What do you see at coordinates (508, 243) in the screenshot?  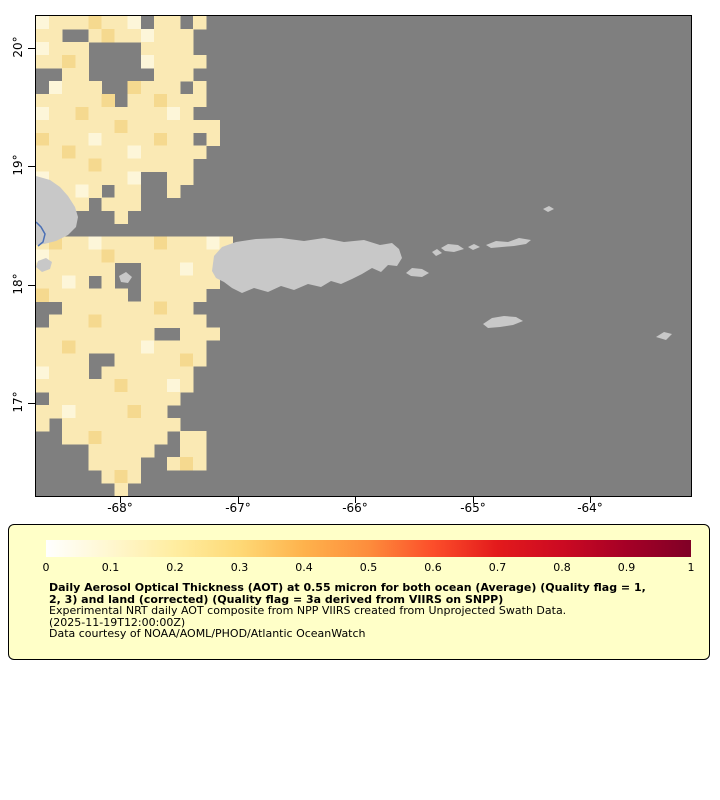 I see `island-tortola-chain` at bounding box center [508, 243].